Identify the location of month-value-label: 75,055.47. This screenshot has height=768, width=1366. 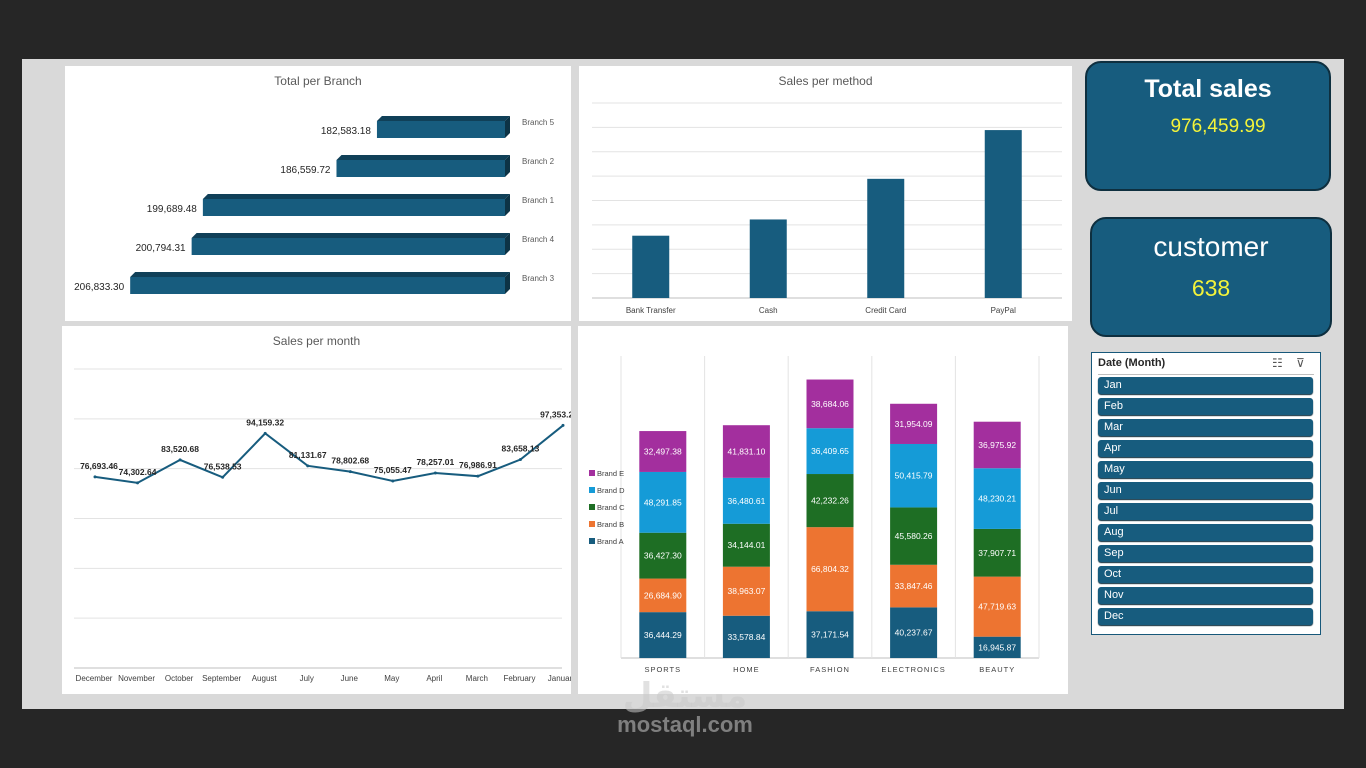
(393, 470).